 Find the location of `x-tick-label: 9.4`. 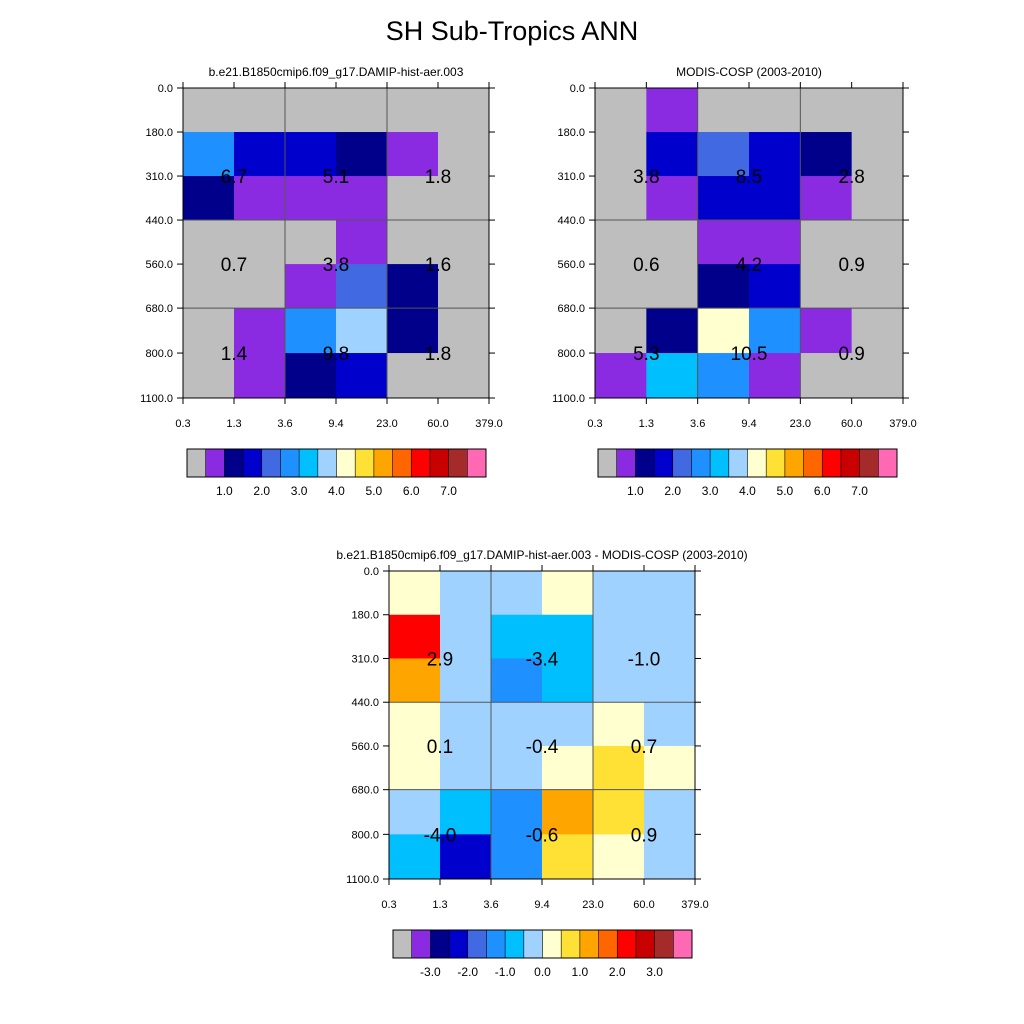

x-tick-label: 9.4 is located at coordinates (335, 424).